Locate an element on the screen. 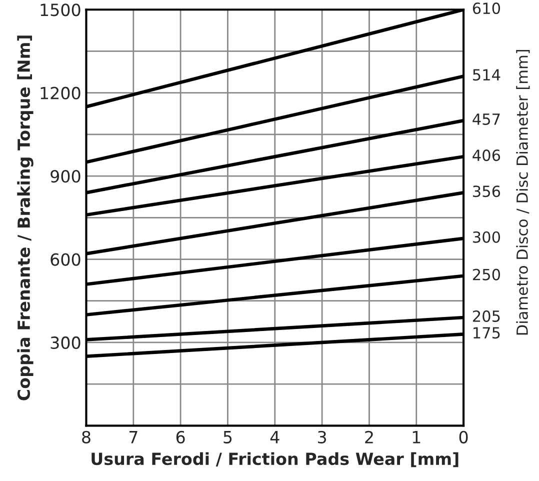  x-tick-label: 3 is located at coordinates (322, 437).